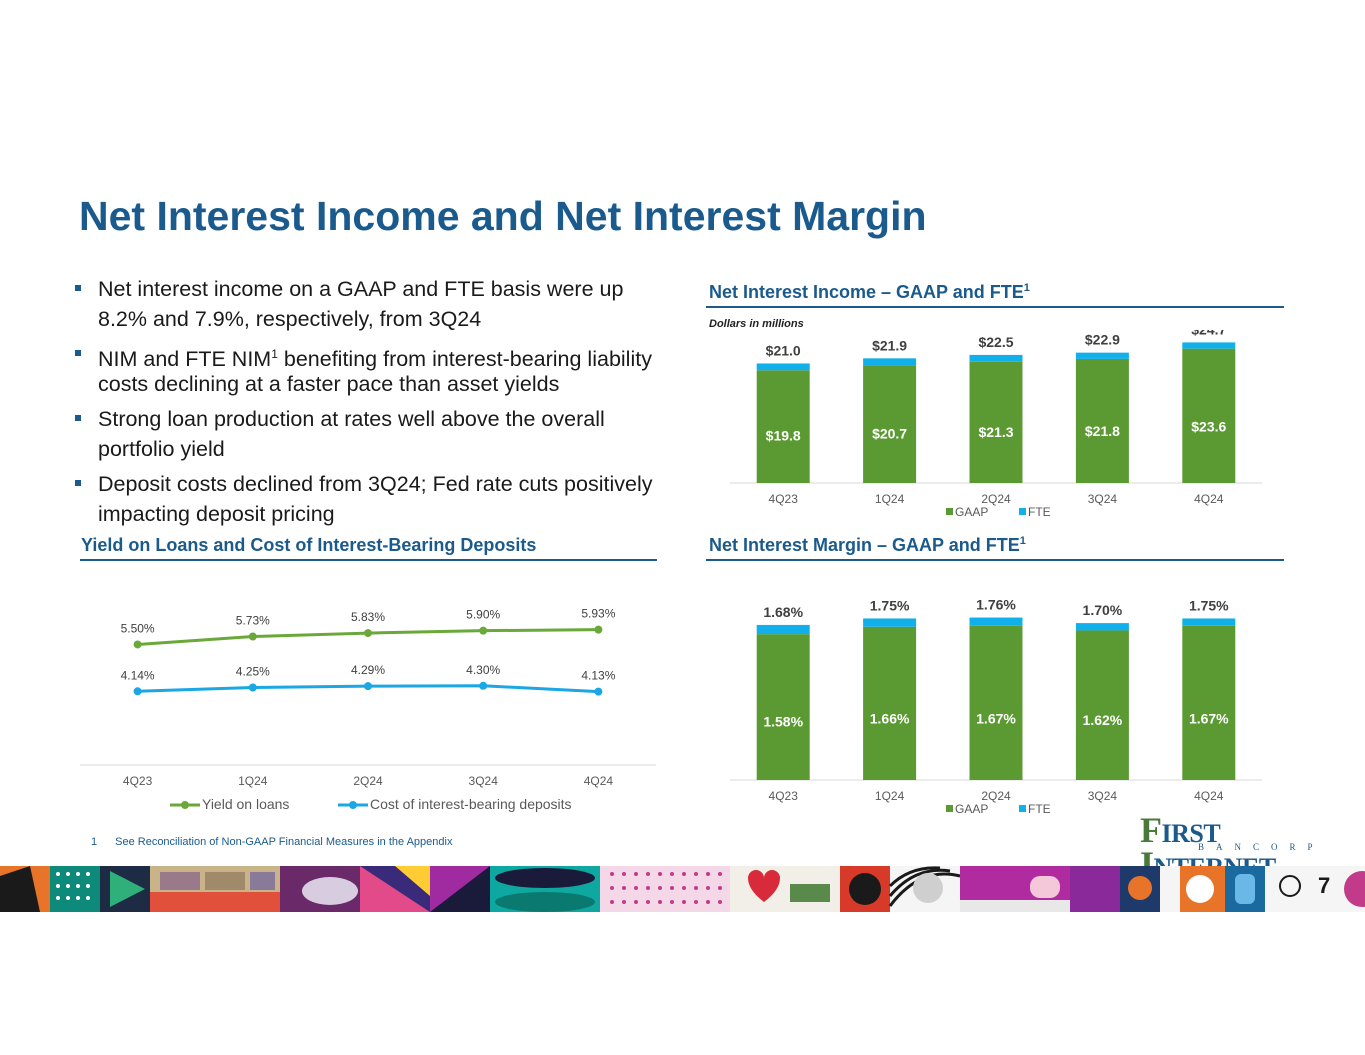 The image size is (1365, 1055). Describe the element at coordinates (245, 804) in the screenshot. I see `legend-yield-label: Yield on loans` at that location.